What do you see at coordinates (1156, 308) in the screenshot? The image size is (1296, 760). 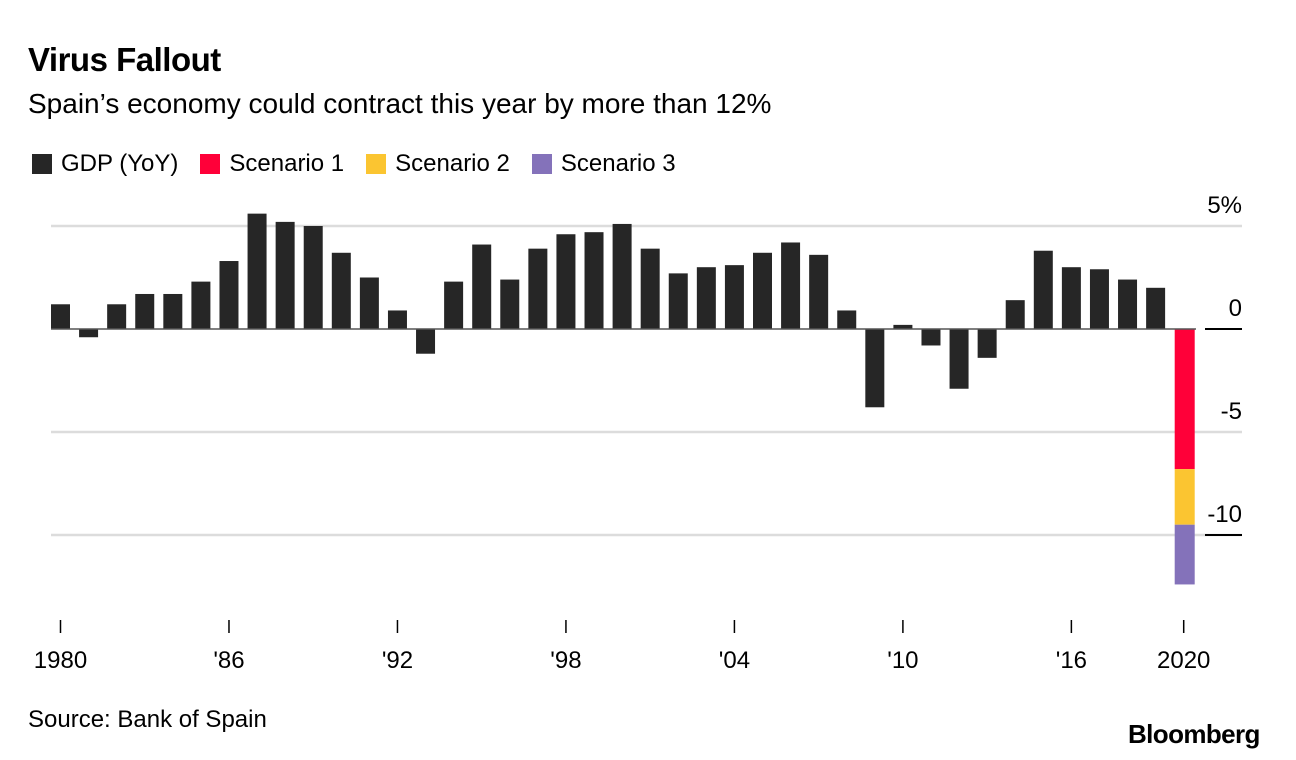 I see `bar-gdp-2019` at bounding box center [1156, 308].